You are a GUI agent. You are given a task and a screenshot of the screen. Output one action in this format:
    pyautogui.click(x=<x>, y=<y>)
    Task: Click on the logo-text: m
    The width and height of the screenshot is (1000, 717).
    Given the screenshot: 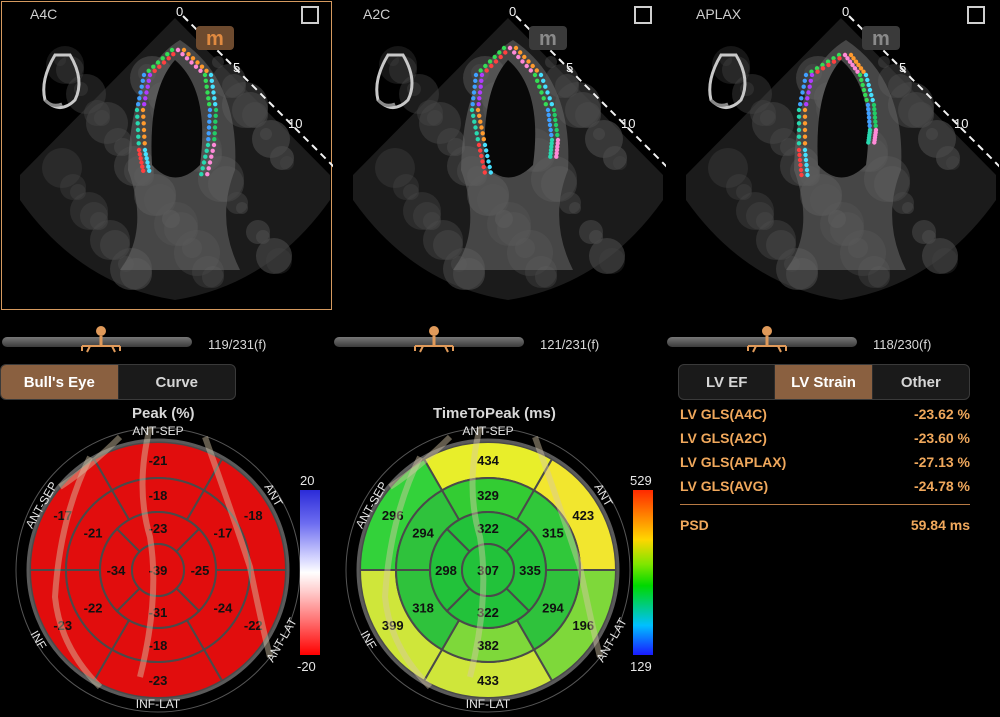 What is the action you would take?
    pyautogui.click(x=881, y=39)
    